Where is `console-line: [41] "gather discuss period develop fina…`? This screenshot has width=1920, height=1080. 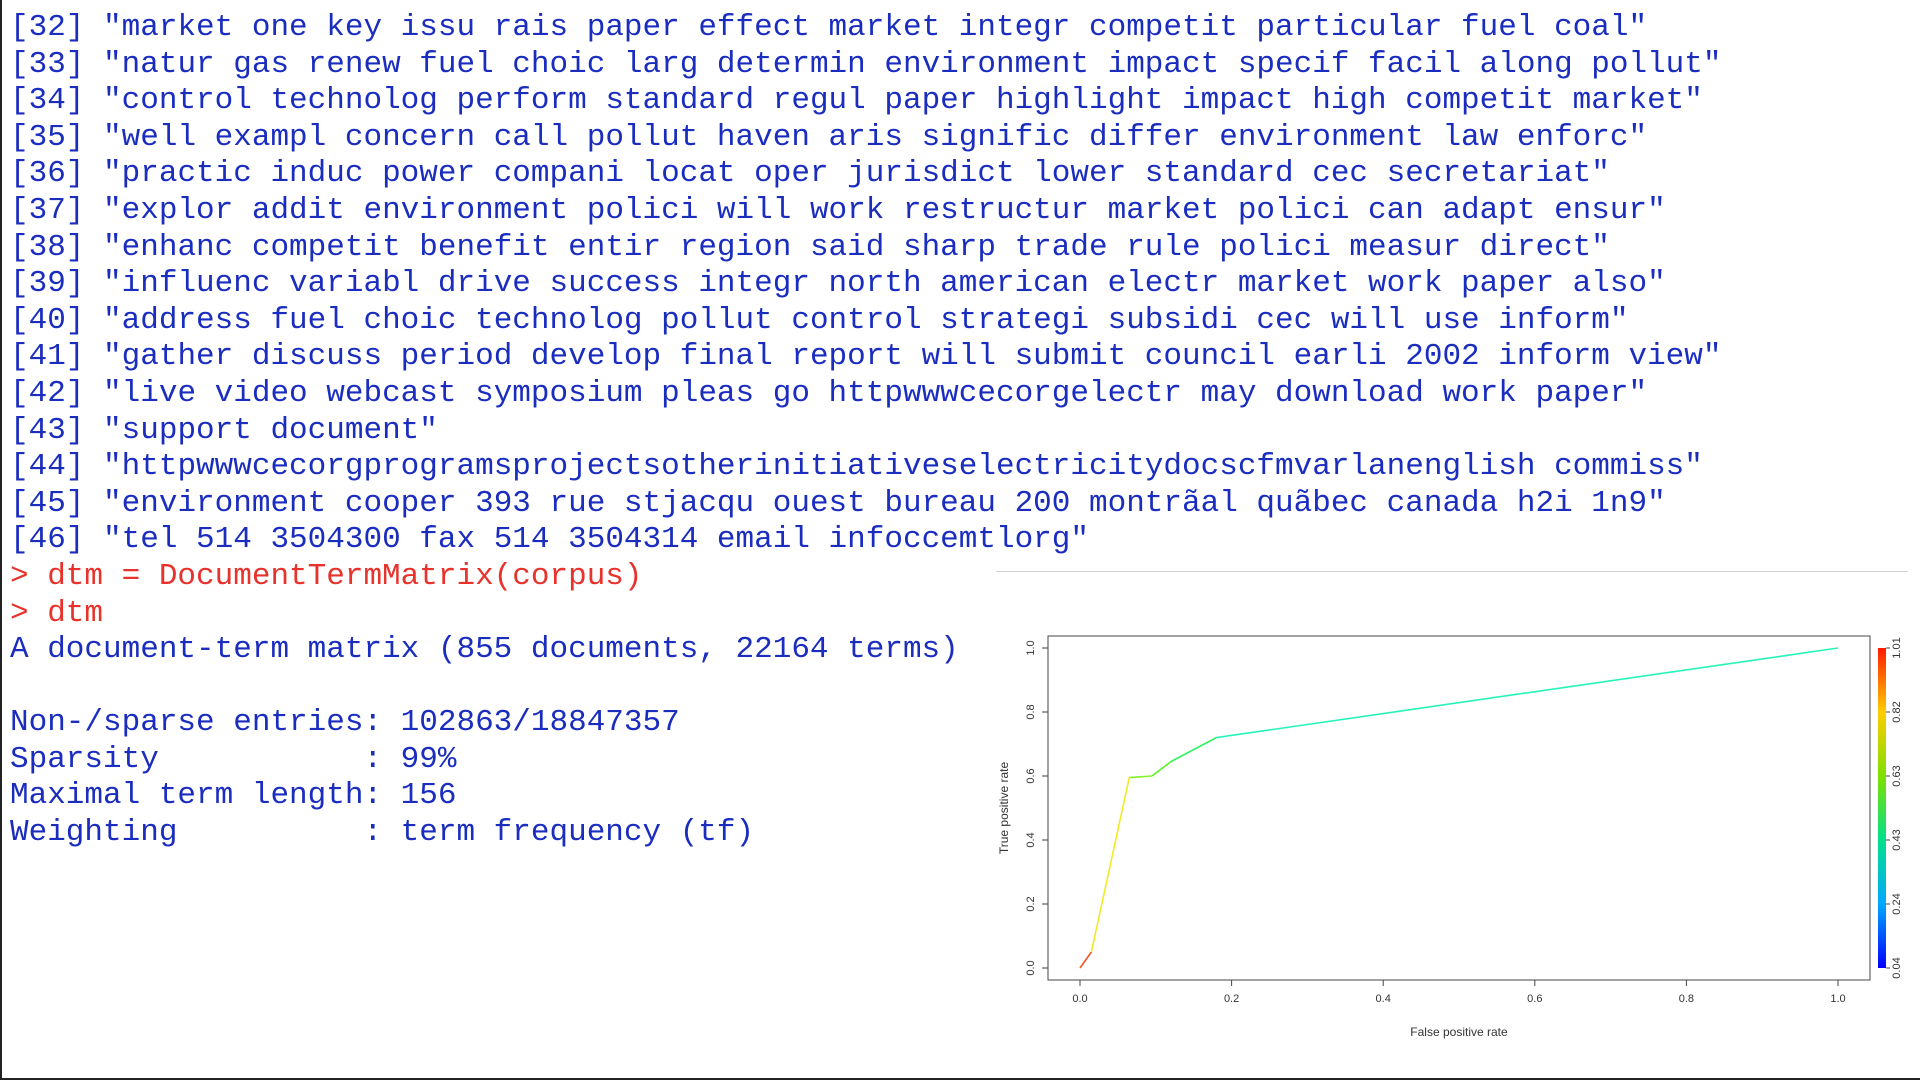 console-line: [41] "gather discuss period develop fina… is located at coordinates (965, 357).